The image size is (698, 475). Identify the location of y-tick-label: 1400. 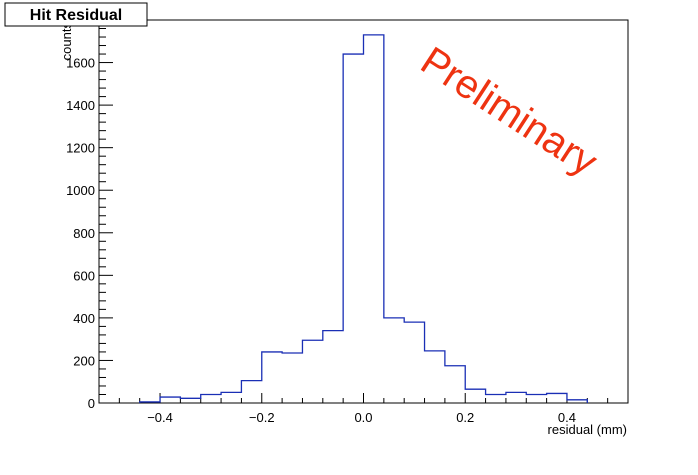
(80, 105).